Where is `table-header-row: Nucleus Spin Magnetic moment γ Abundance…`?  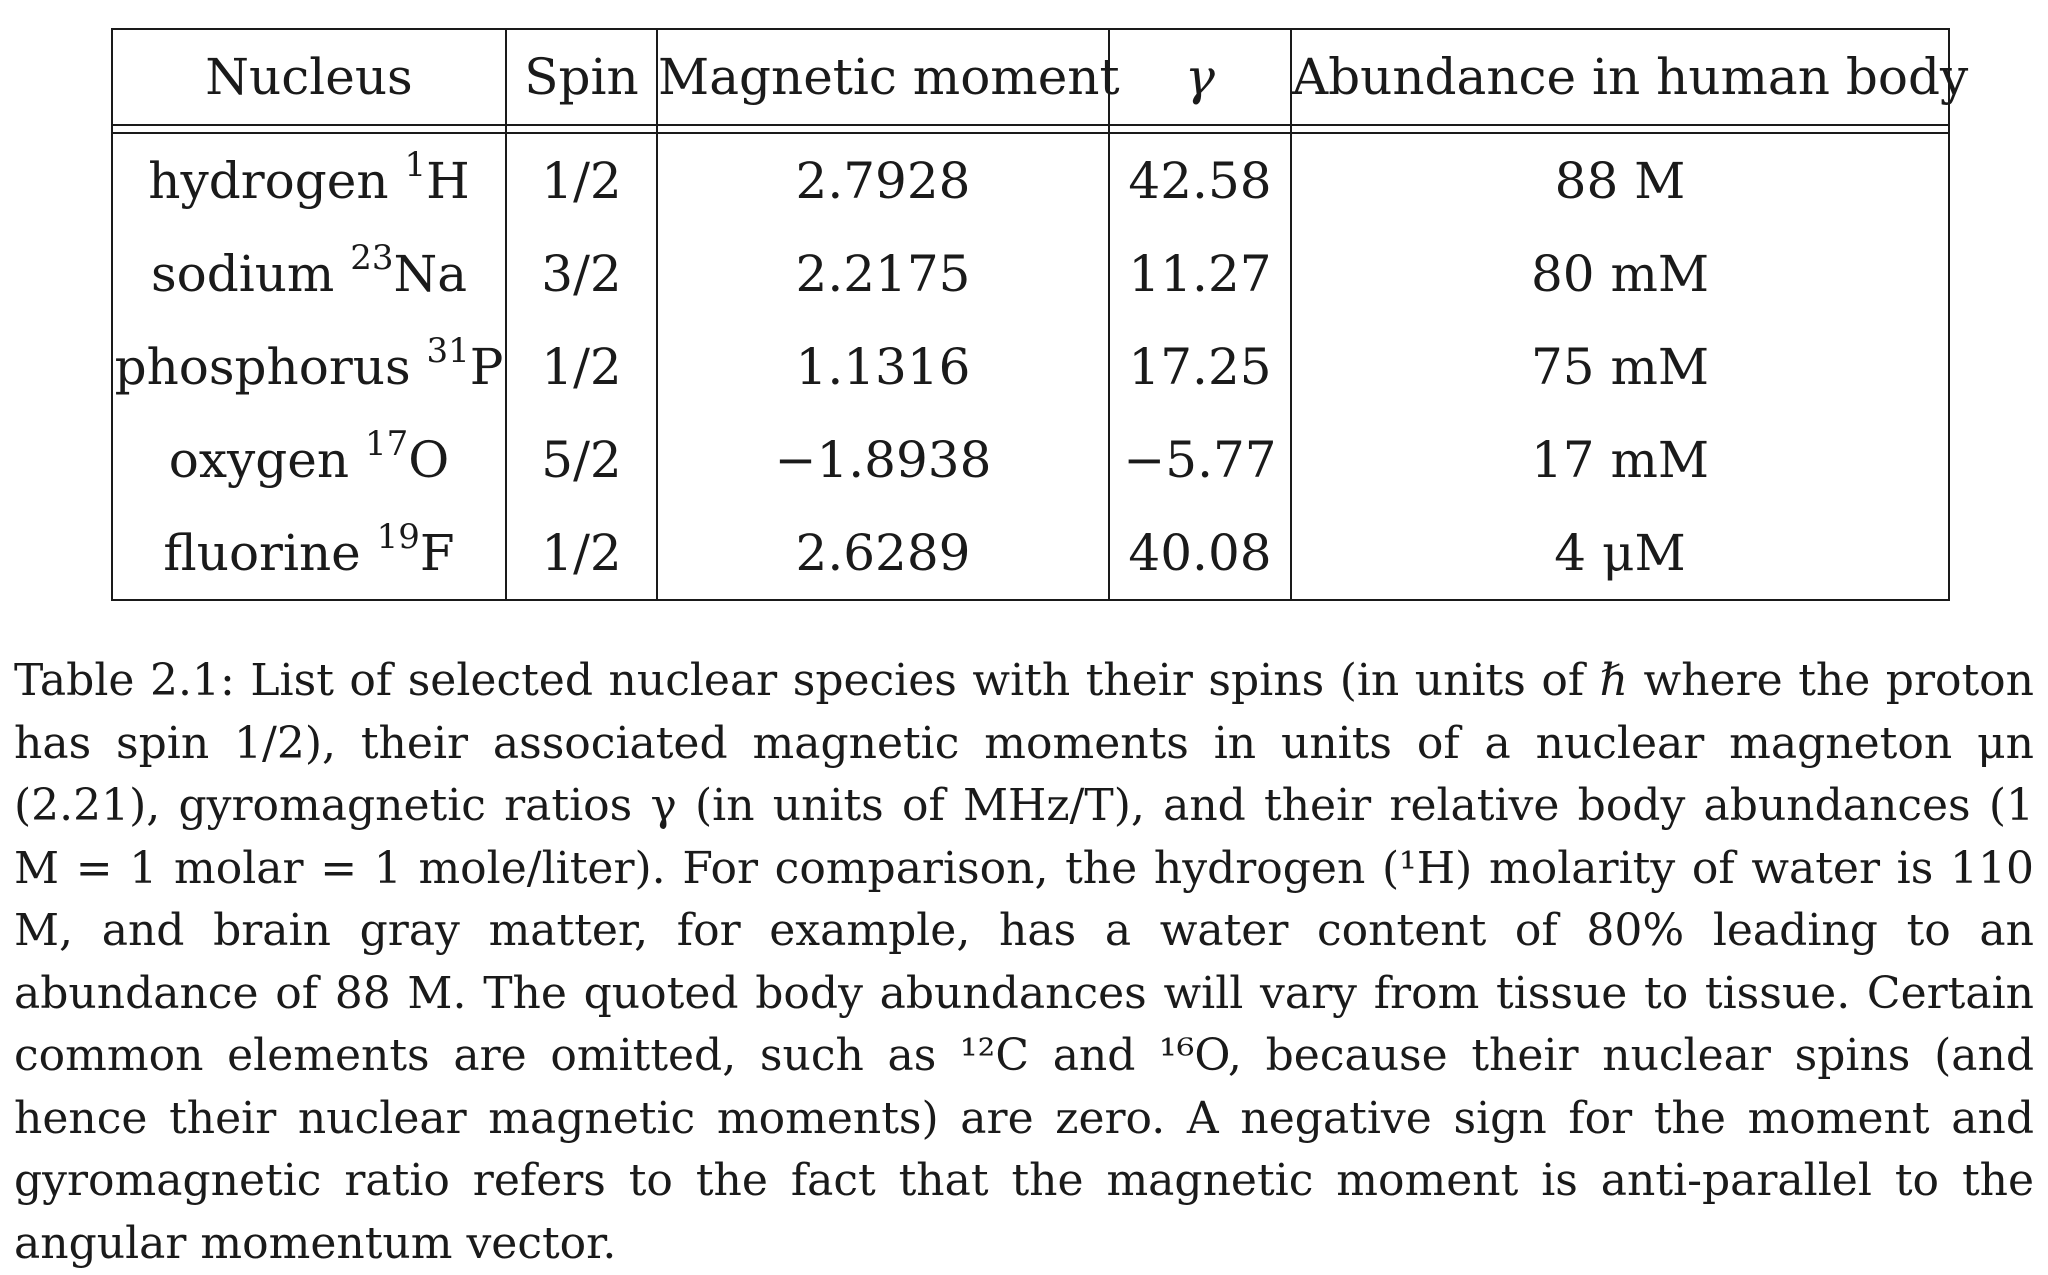
table-header-row: Nucleus Spin Magnetic moment γ Abundance… is located at coordinates (1039, 76).